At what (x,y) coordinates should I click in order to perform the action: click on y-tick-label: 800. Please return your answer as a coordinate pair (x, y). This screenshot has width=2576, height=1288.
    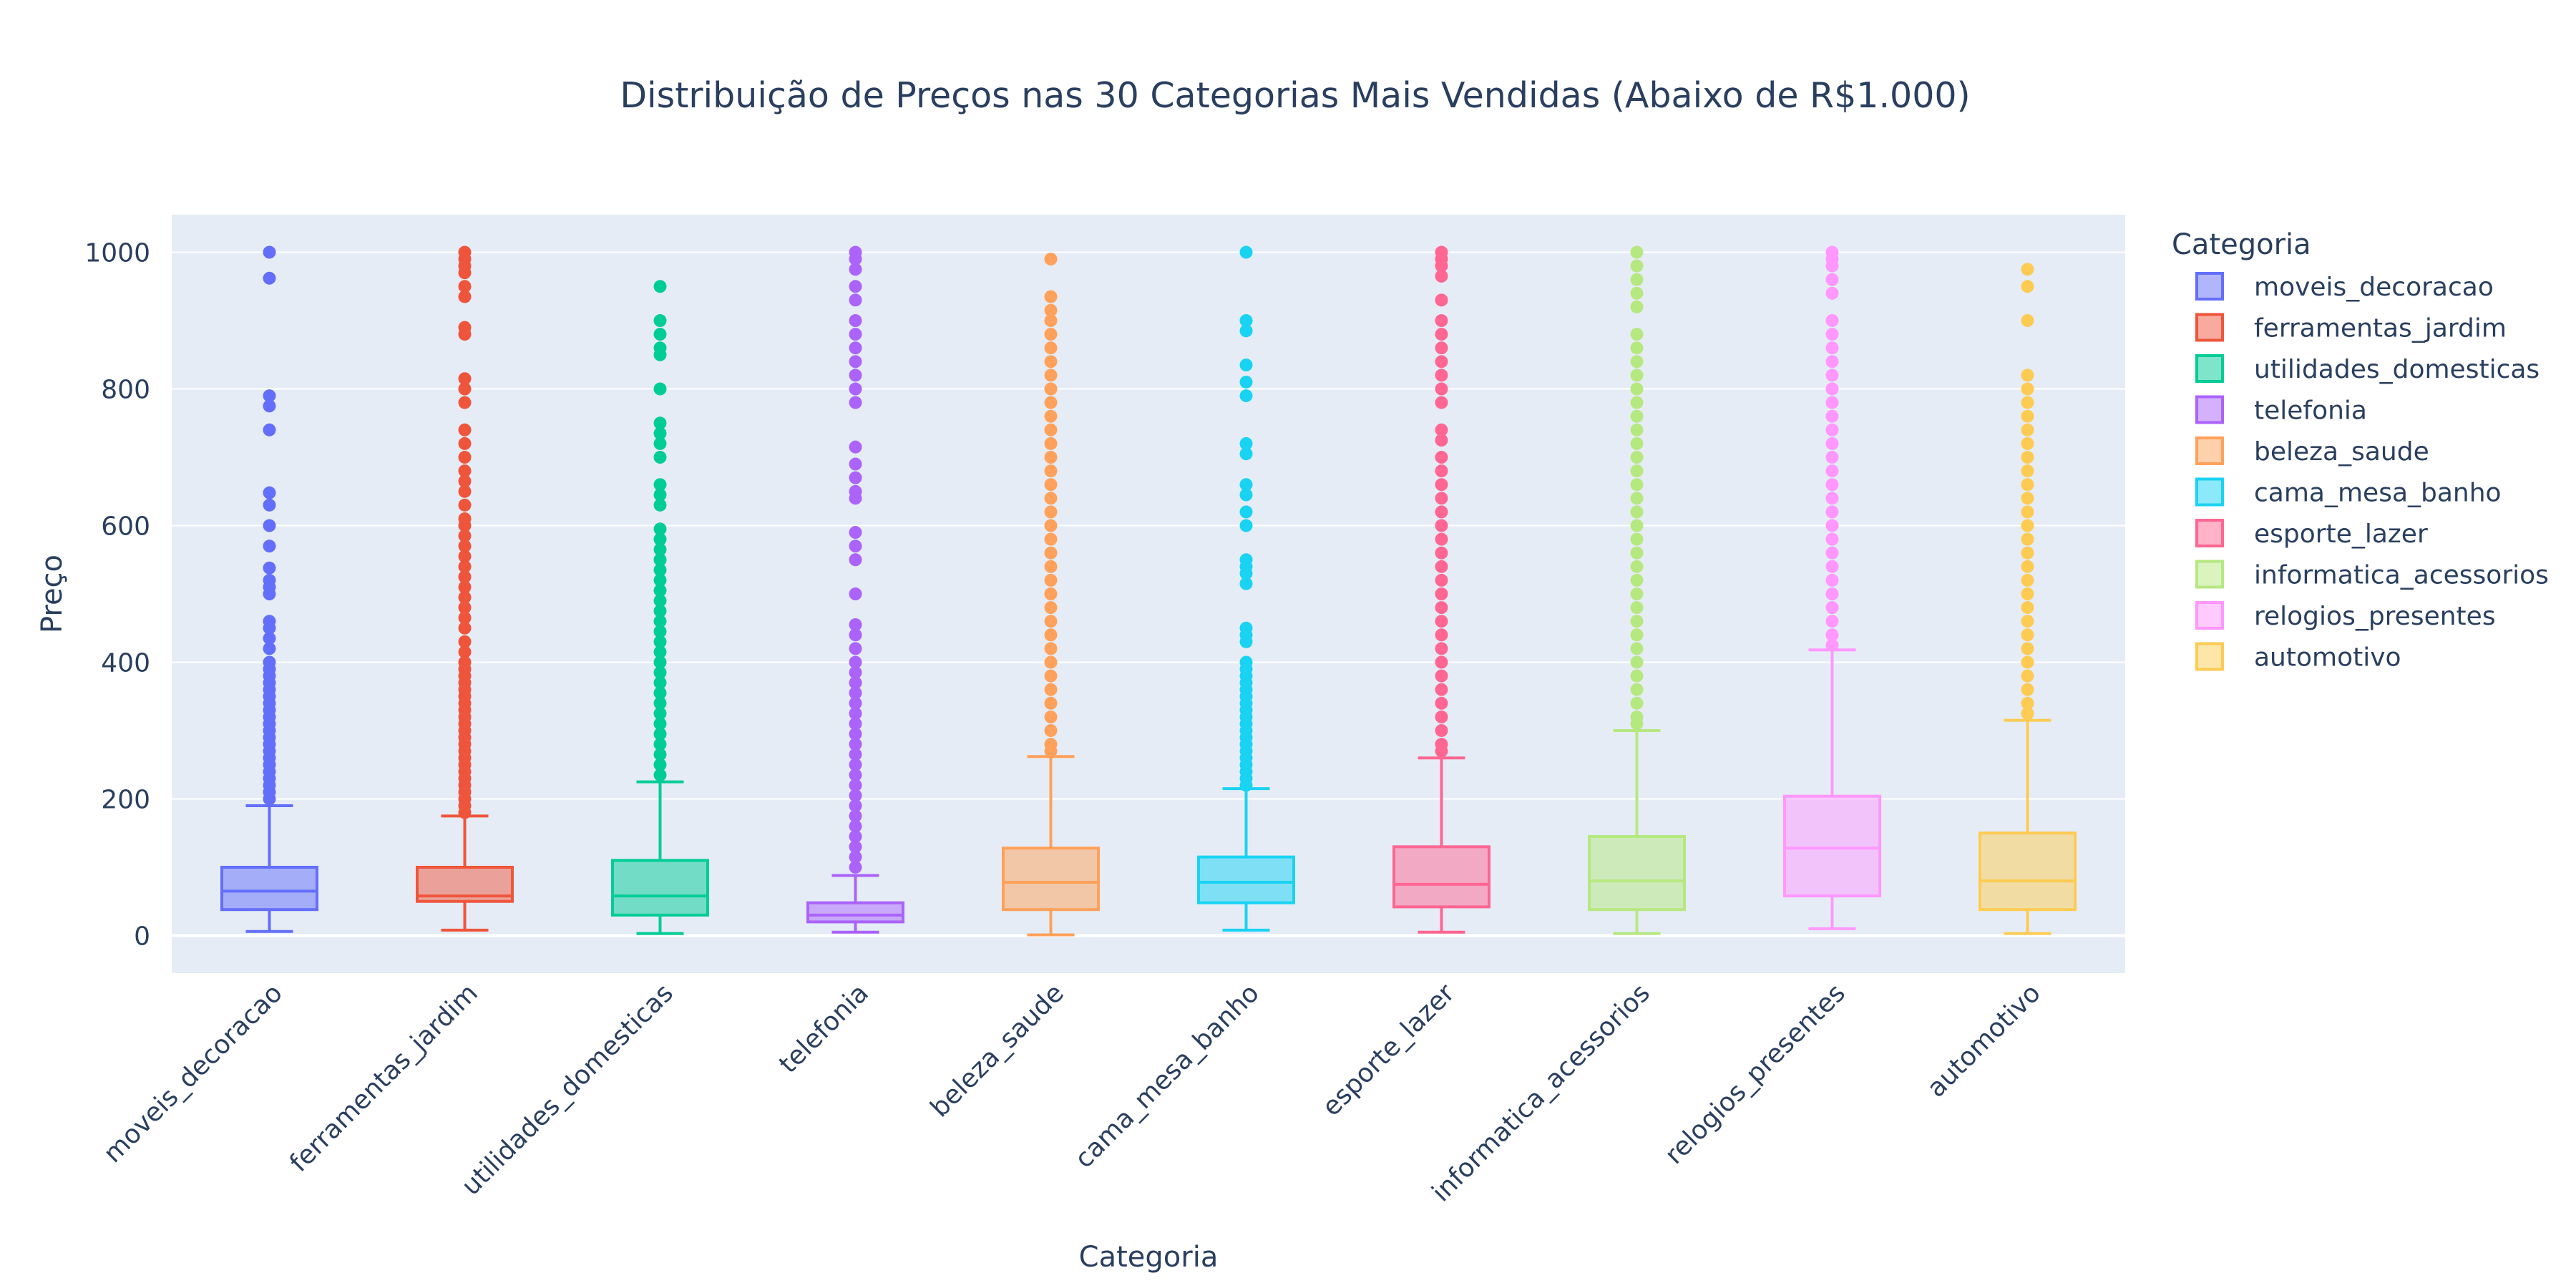
    Looking at the image, I should click on (125, 390).